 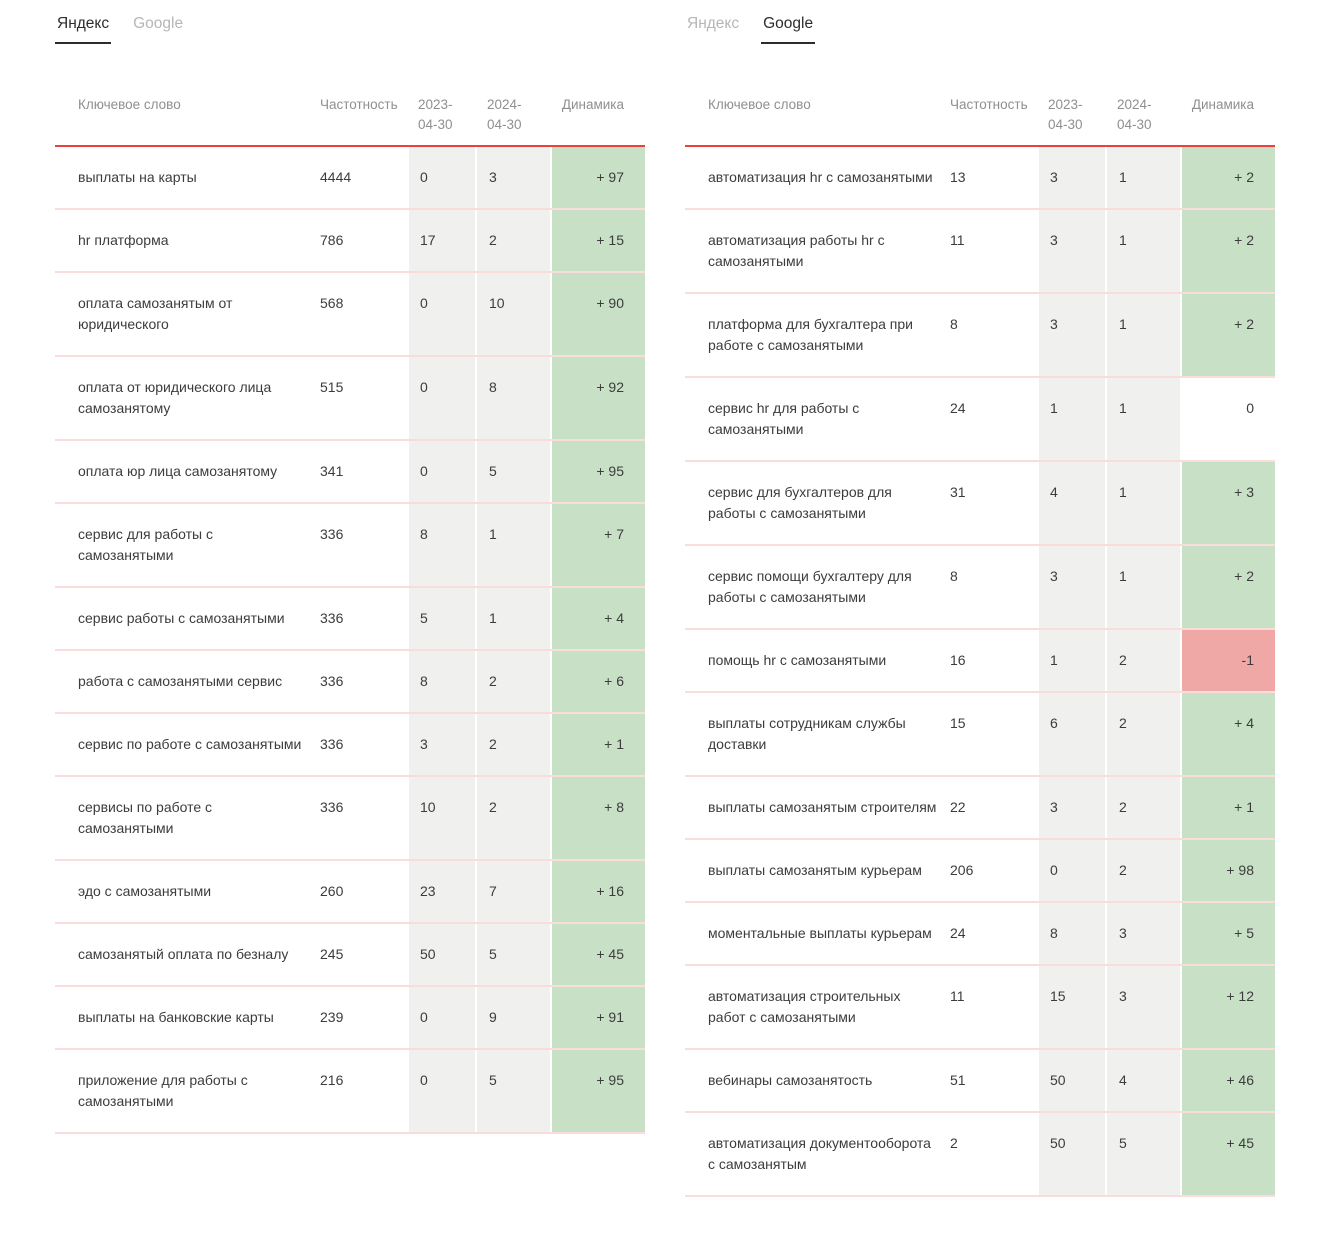 I want to click on keyword-cell: выплаты сотрудникам службы доставки, so click(x=807, y=733).